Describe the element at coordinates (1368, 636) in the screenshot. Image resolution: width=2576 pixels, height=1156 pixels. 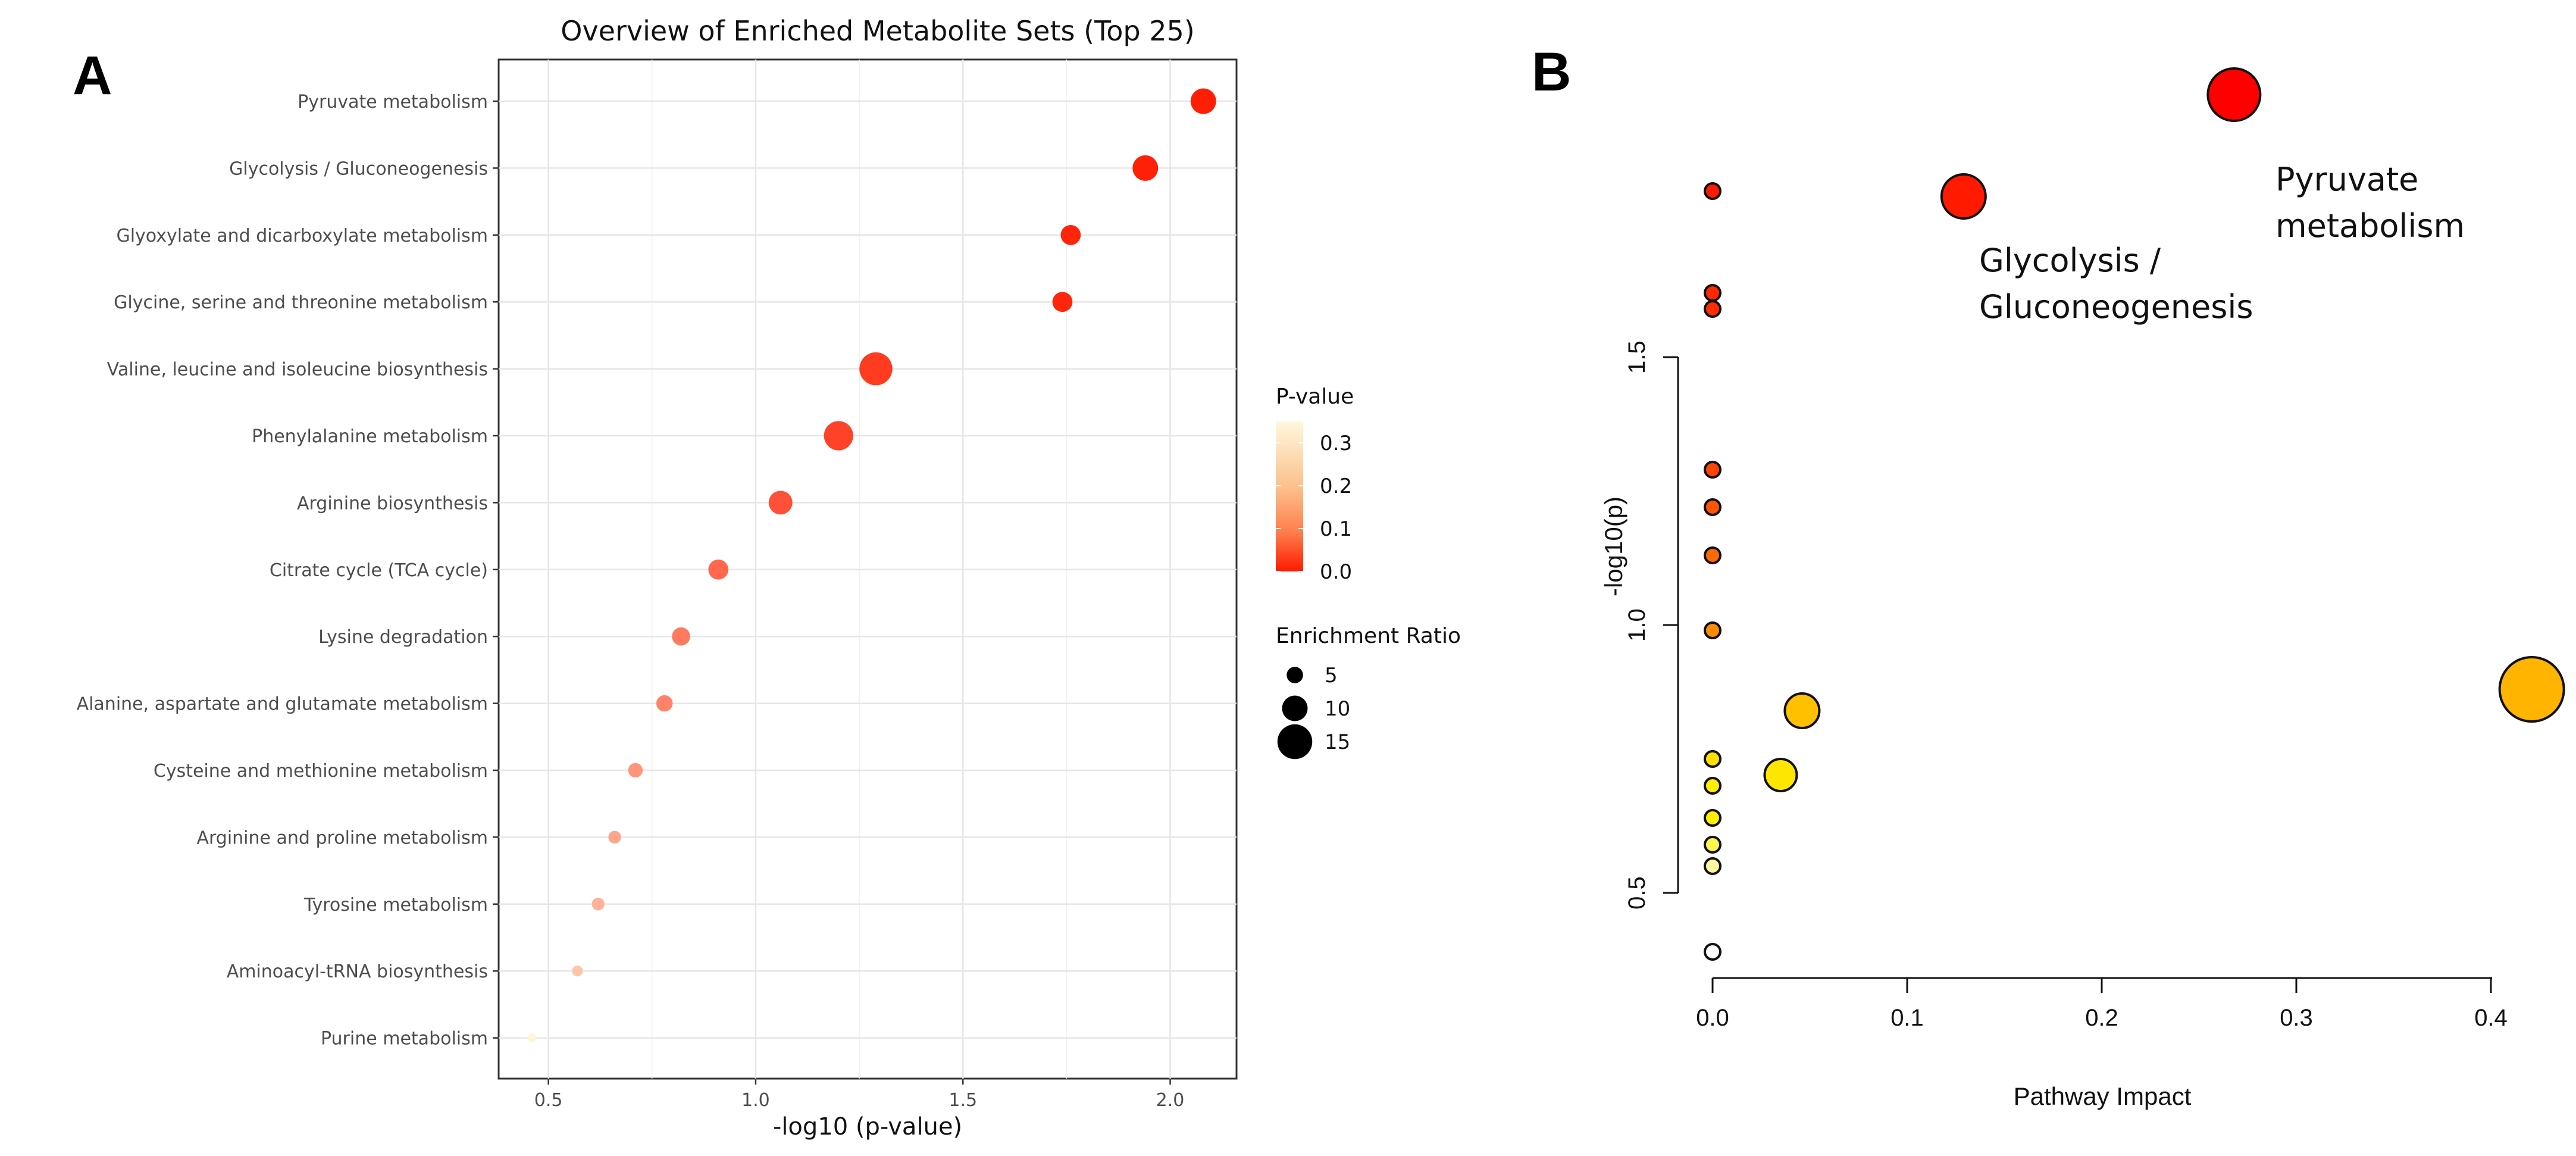
I see `legend-enrichment-title: Enrichment Ratio` at that location.